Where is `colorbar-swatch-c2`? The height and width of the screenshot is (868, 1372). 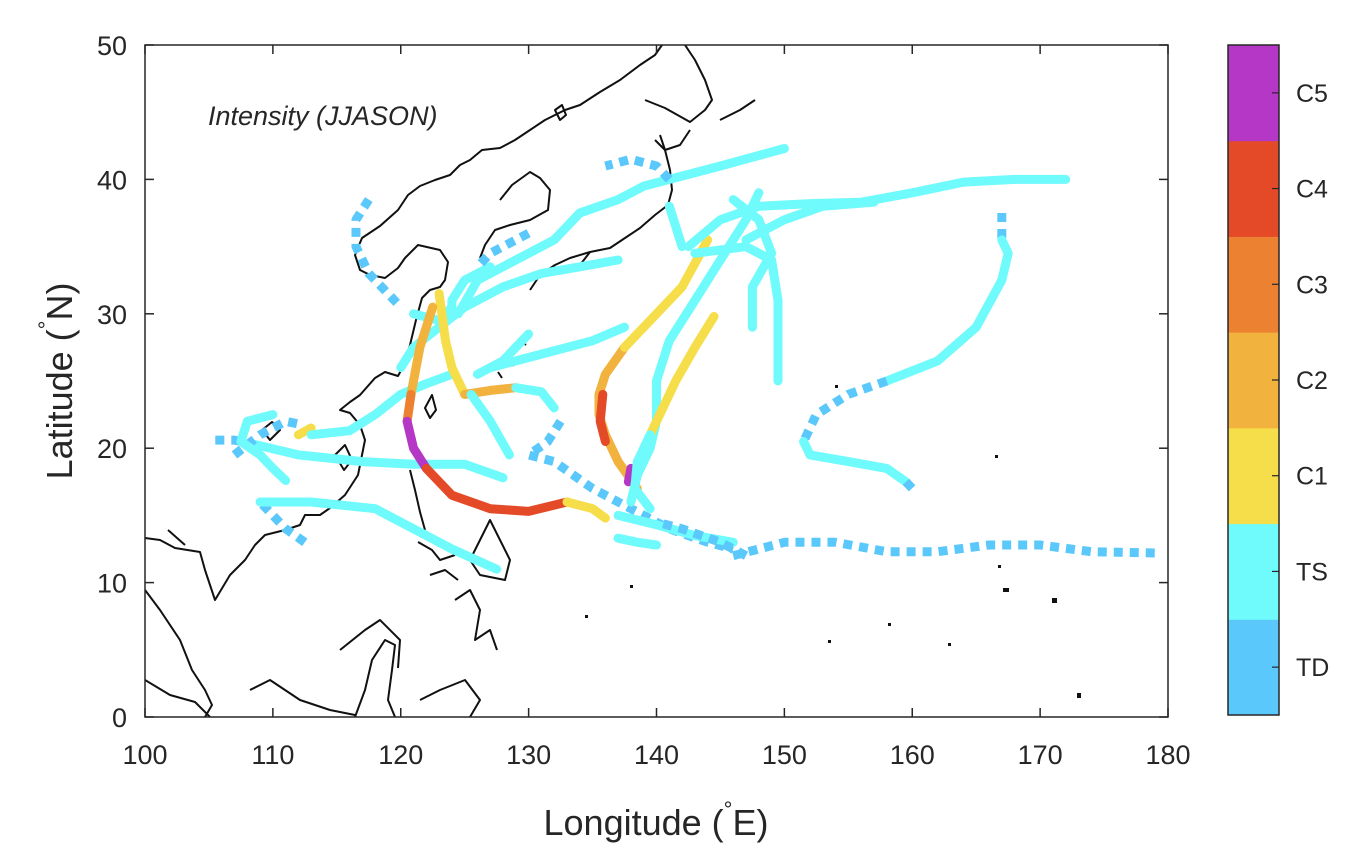 colorbar-swatch-c2 is located at coordinates (1253, 380).